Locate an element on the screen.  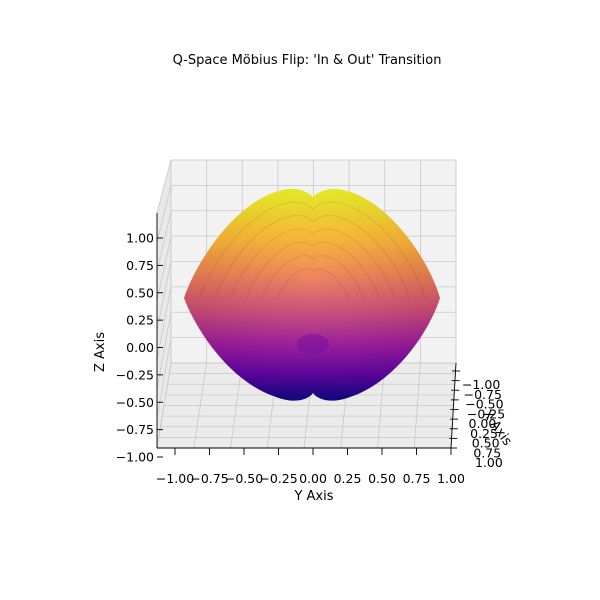
z-tick-label: 0.75 is located at coordinates (140, 265).